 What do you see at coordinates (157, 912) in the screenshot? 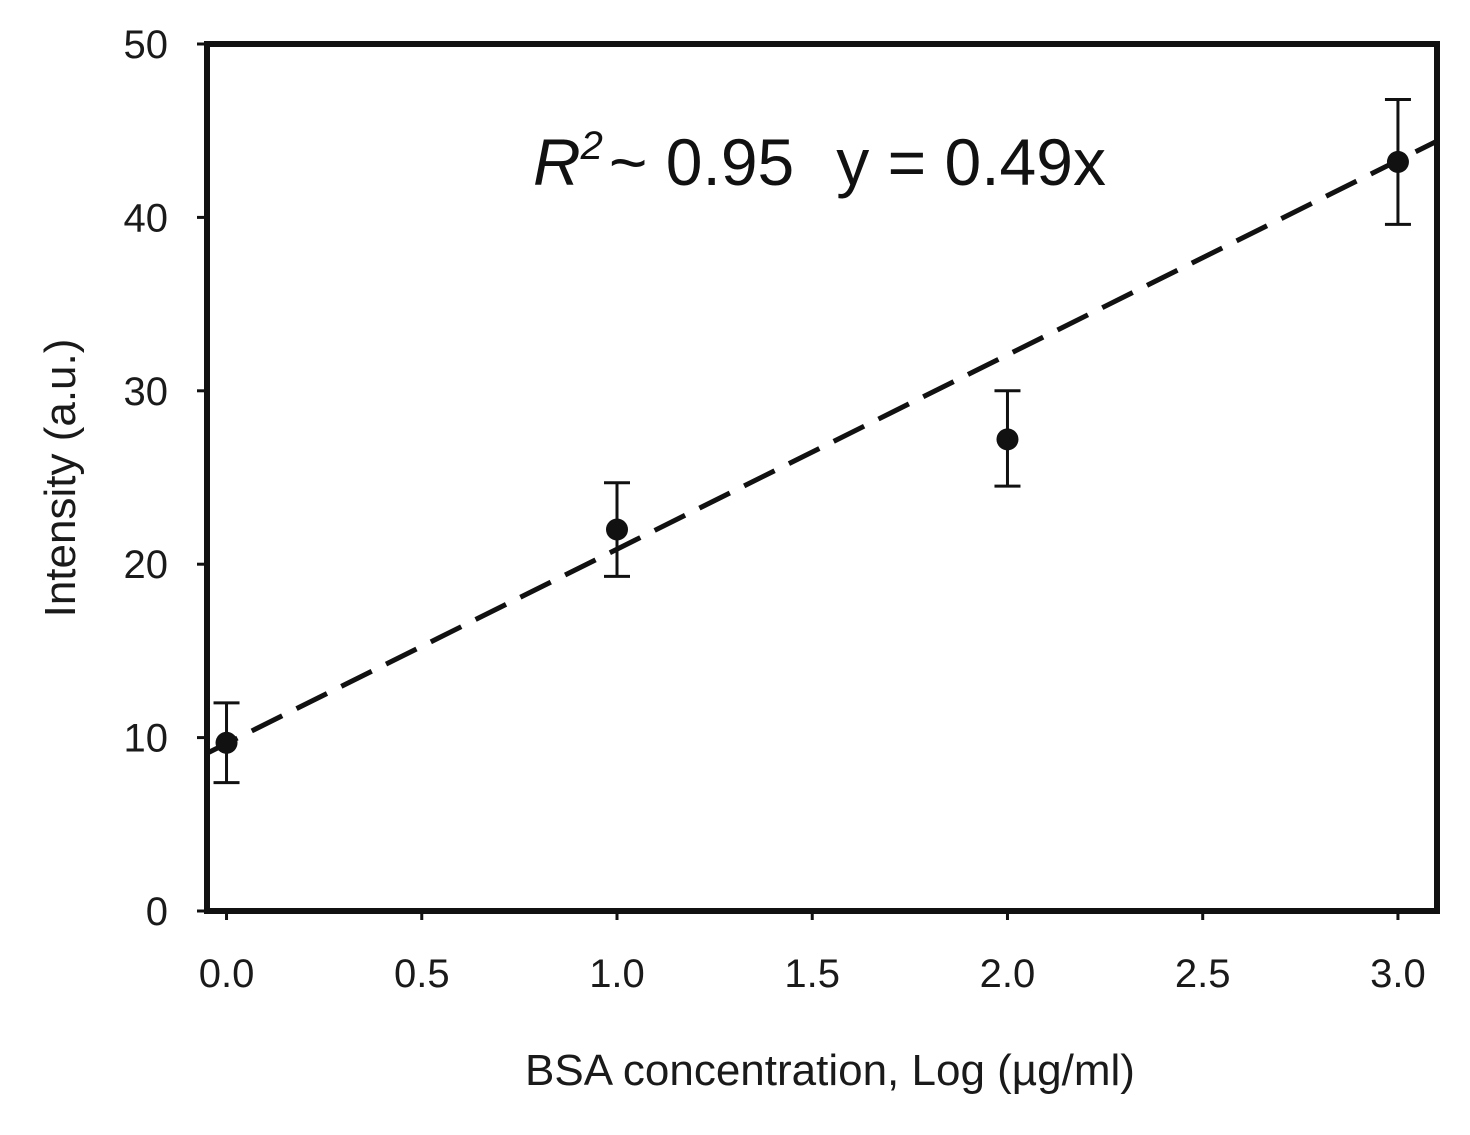
I see `y-tick-label: 0` at bounding box center [157, 912].